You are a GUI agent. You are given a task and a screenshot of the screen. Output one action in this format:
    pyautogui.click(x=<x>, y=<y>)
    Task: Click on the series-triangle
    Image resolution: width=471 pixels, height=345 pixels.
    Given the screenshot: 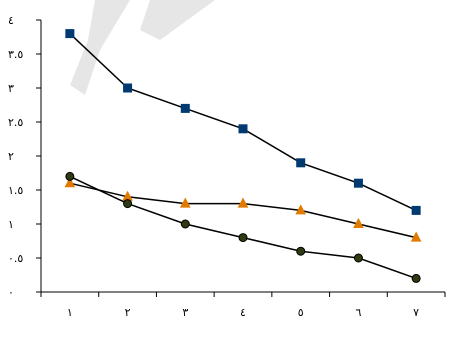 What is the action you would take?
    pyautogui.click(x=243, y=209)
    